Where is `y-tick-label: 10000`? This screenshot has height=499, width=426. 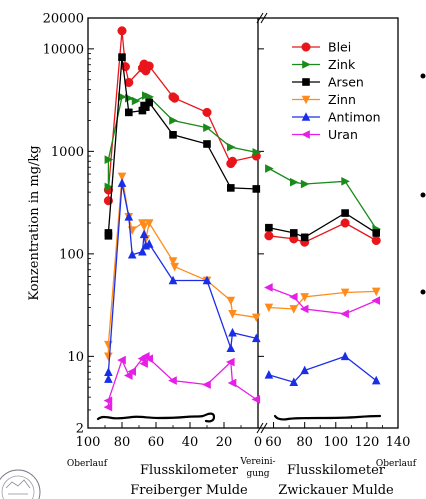 y-tick-label: 10000 is located at coordinates (63, 49).